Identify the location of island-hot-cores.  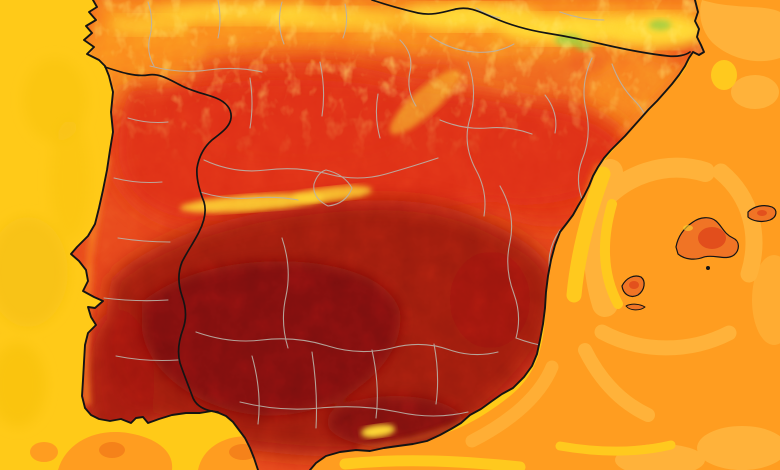
(698, 249).